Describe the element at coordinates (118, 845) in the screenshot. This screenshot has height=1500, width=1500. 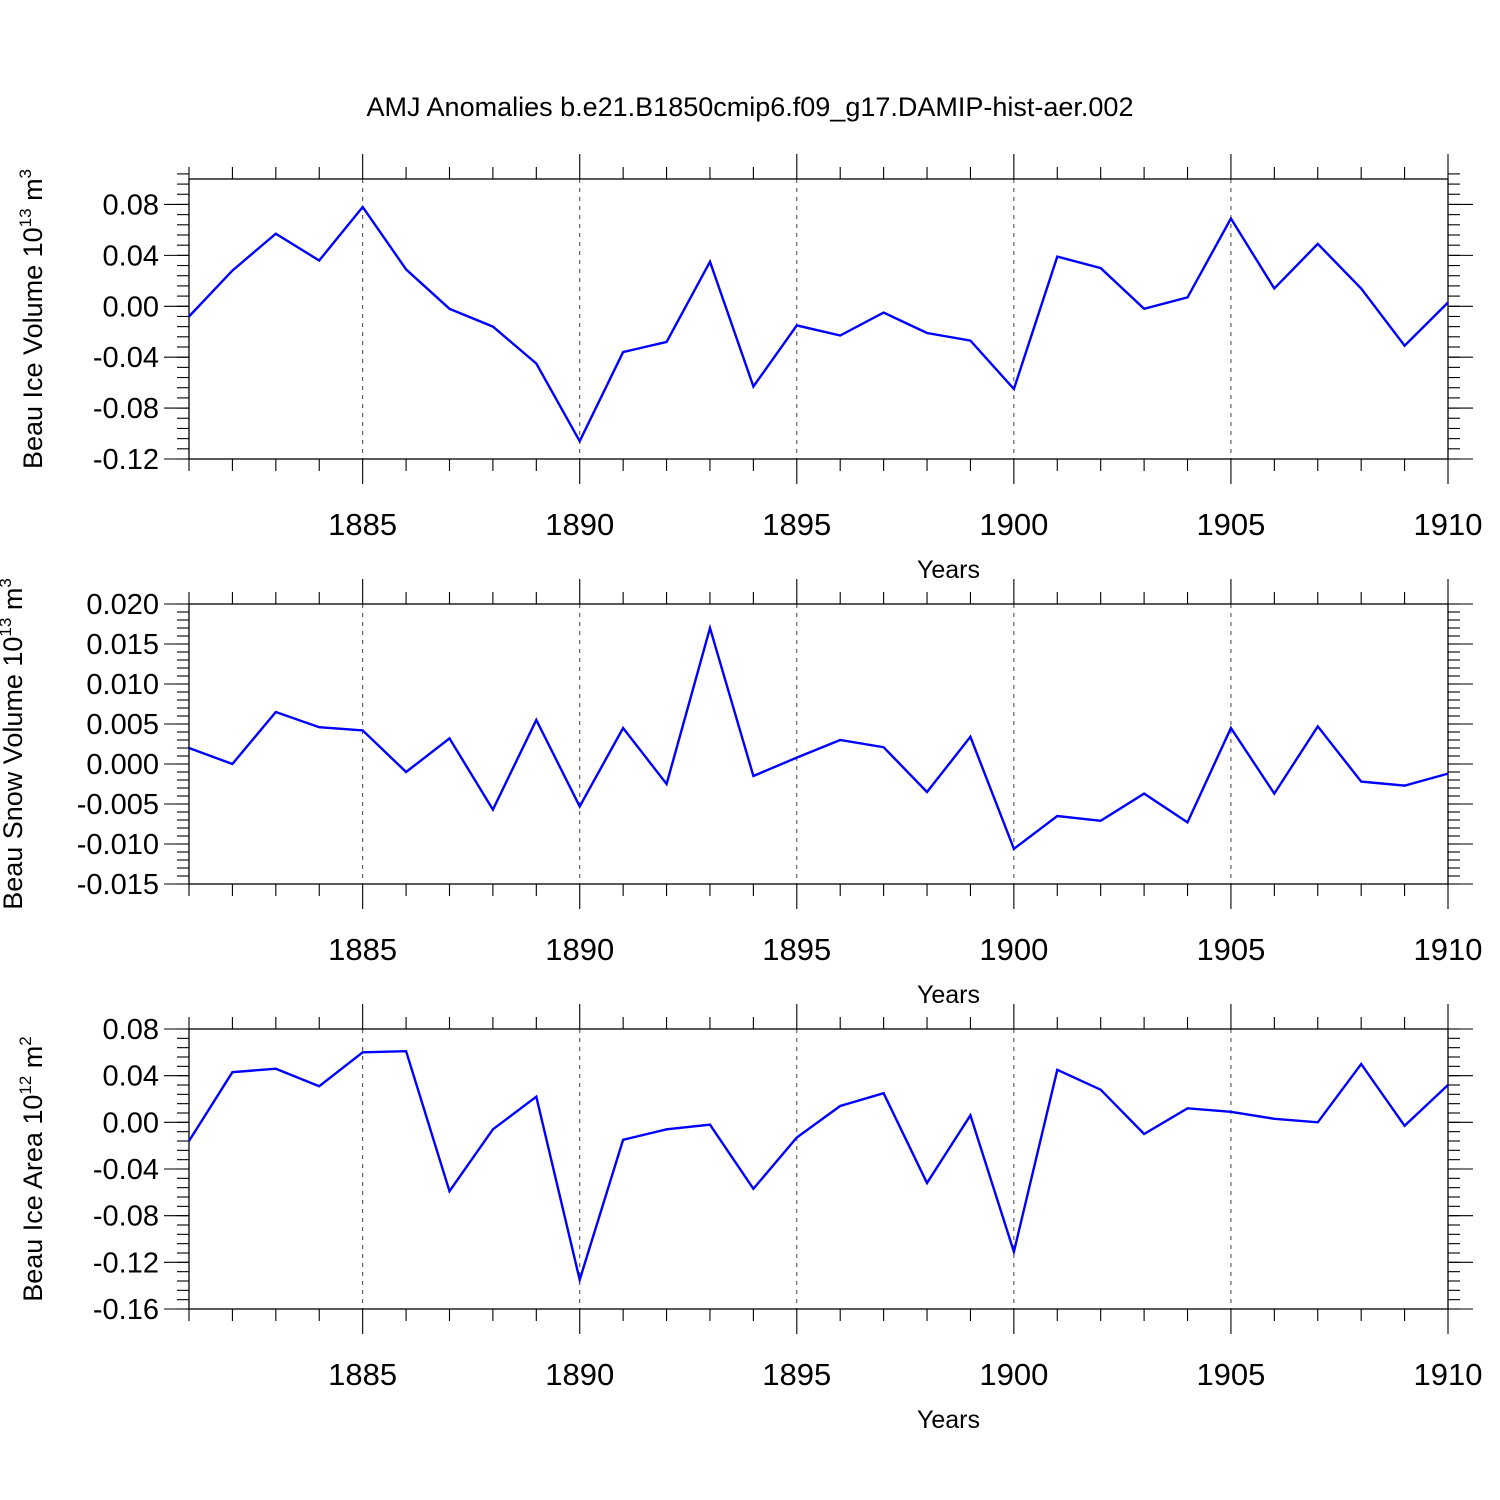
I see `y-tick-label: -0.010` at that location.